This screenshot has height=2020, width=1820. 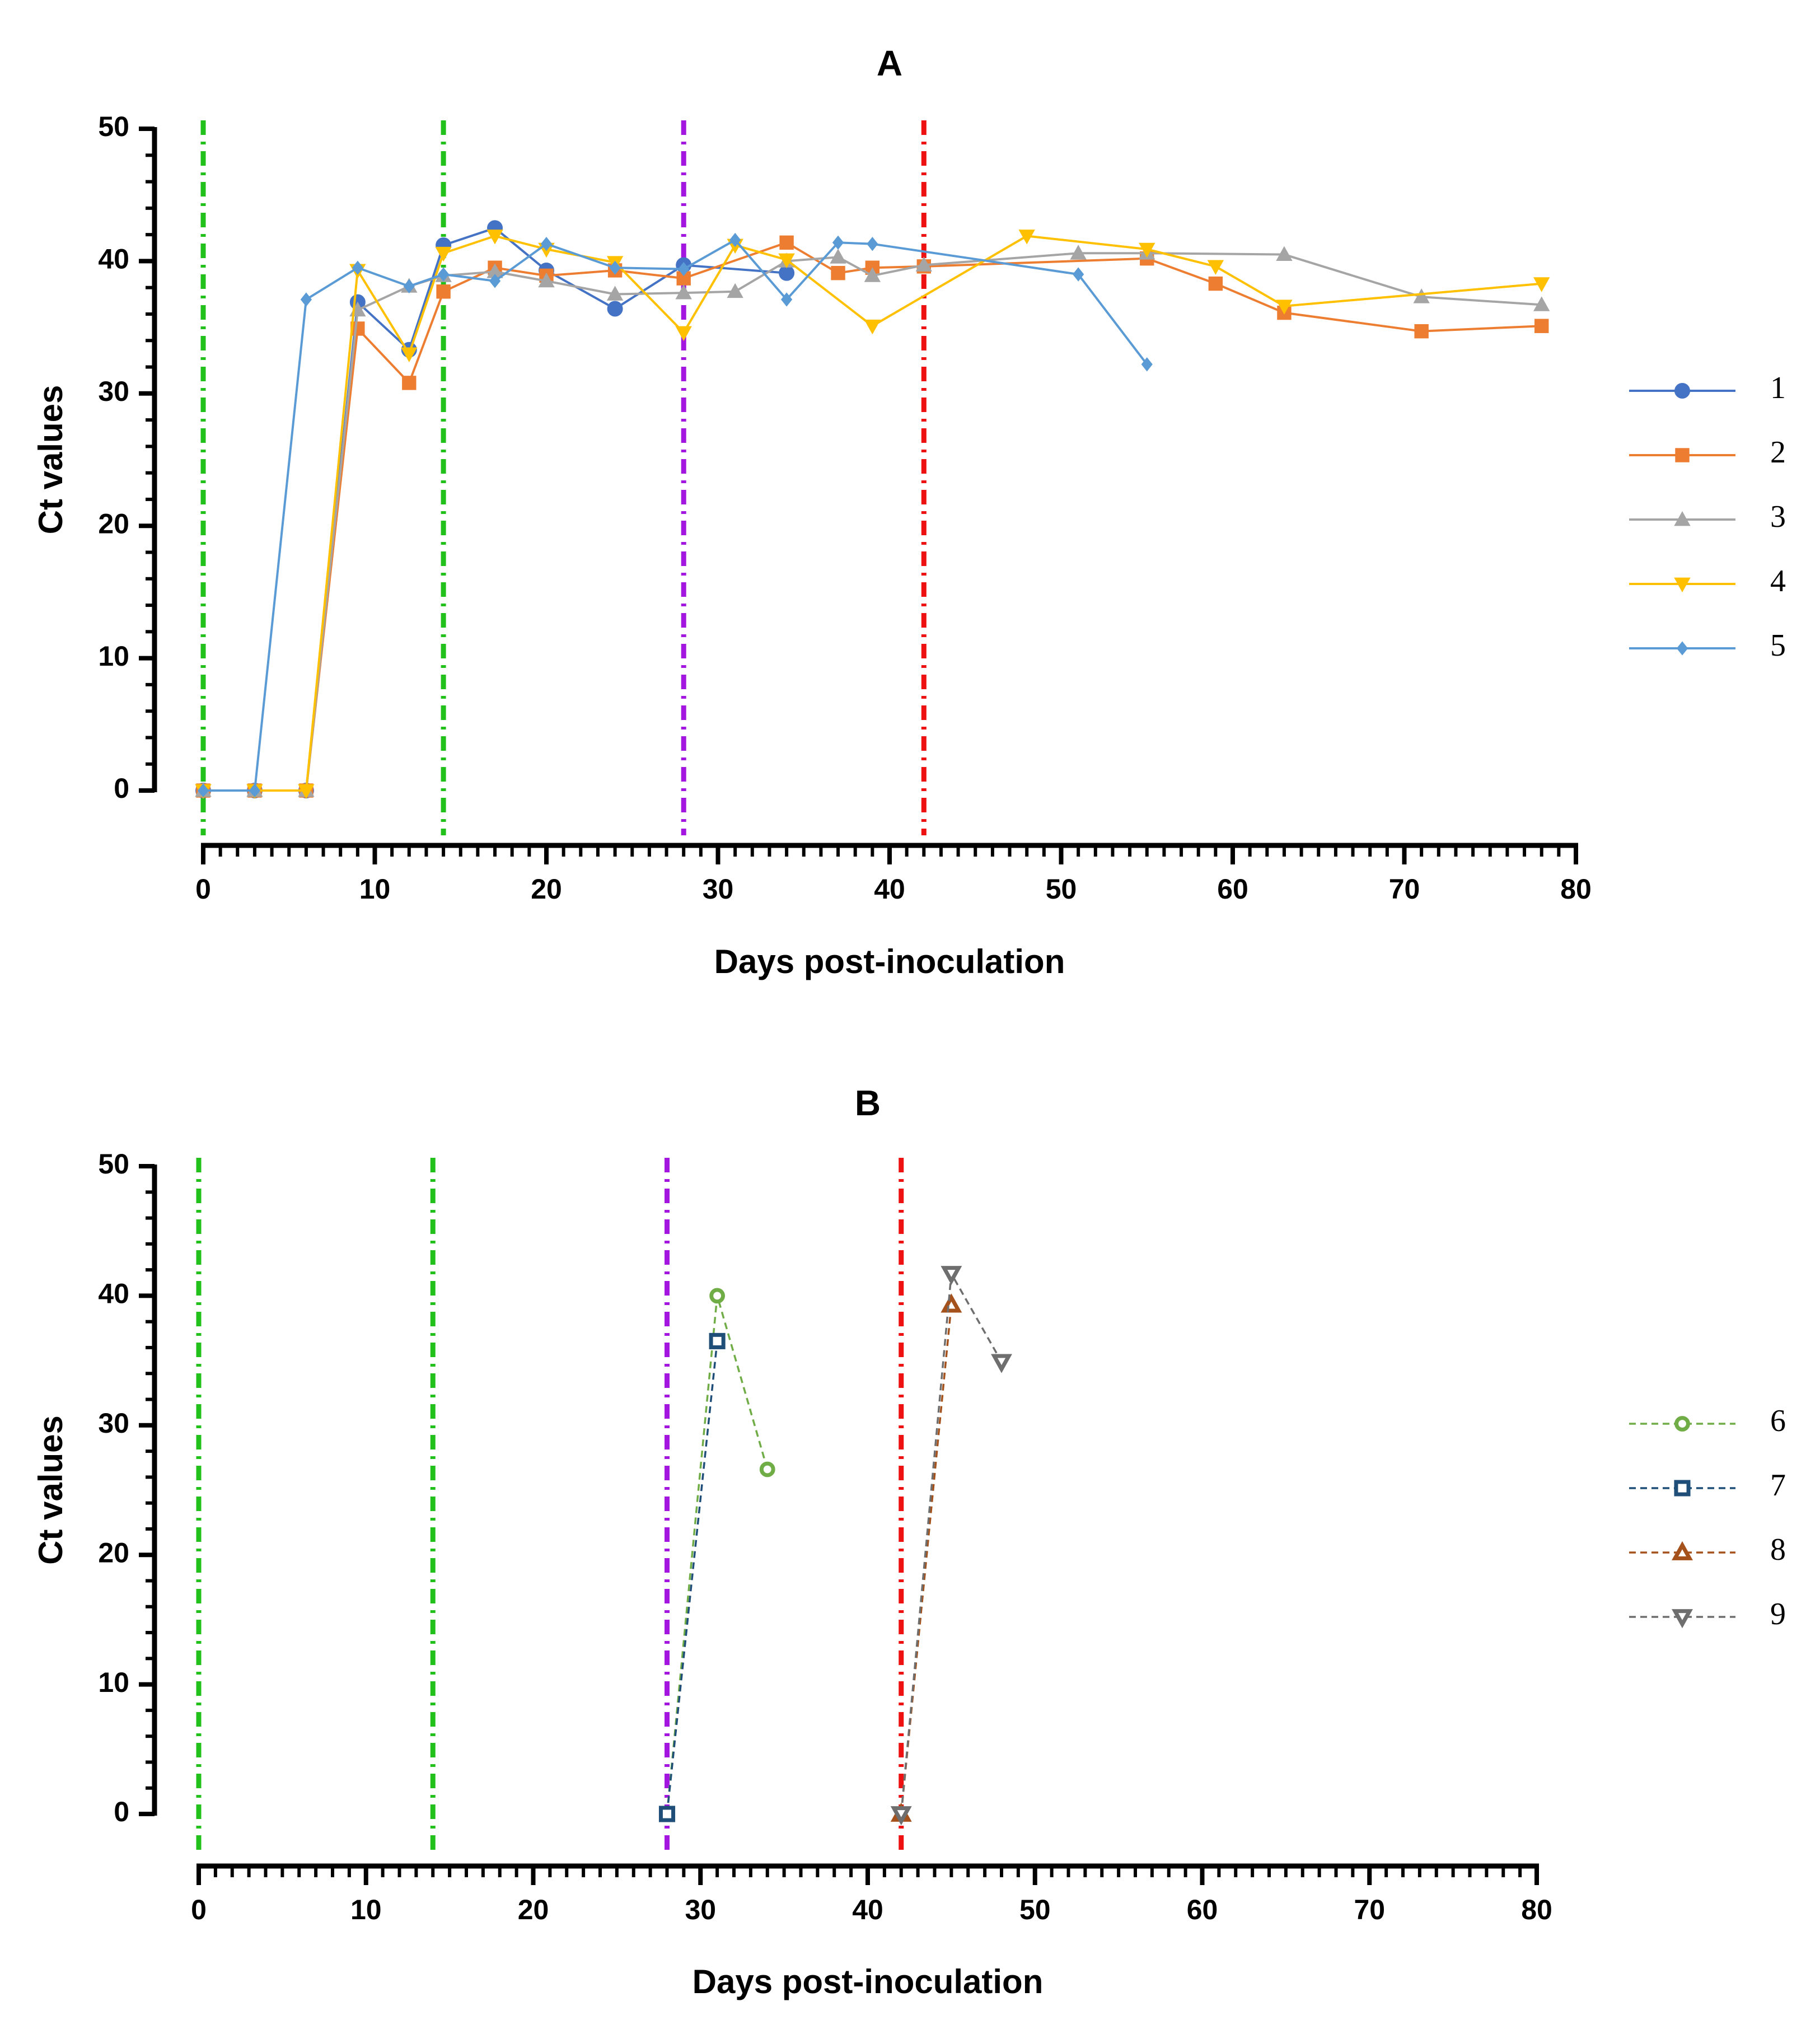 What do you see at coordinates (1778, 1421) in the screenshot?
I see `legend-label: 6` at bounding box center [1778, 1421].